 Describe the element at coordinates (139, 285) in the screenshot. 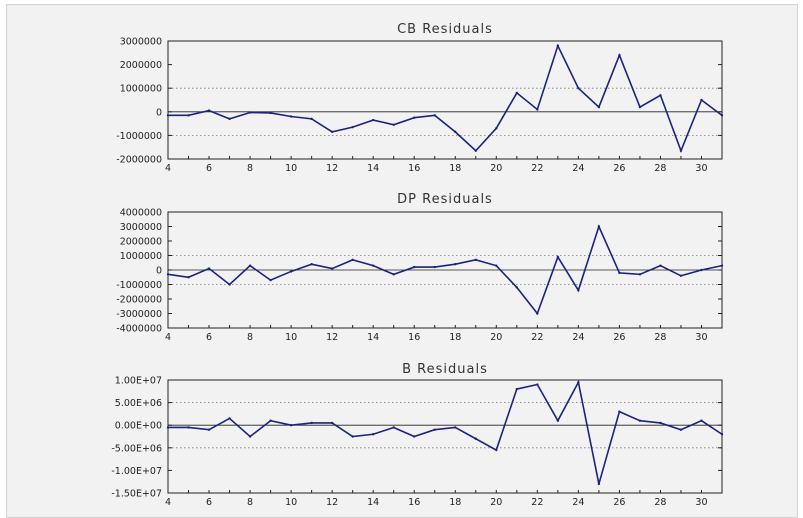

I see `dp-ytick-label: -1000000` at that location.